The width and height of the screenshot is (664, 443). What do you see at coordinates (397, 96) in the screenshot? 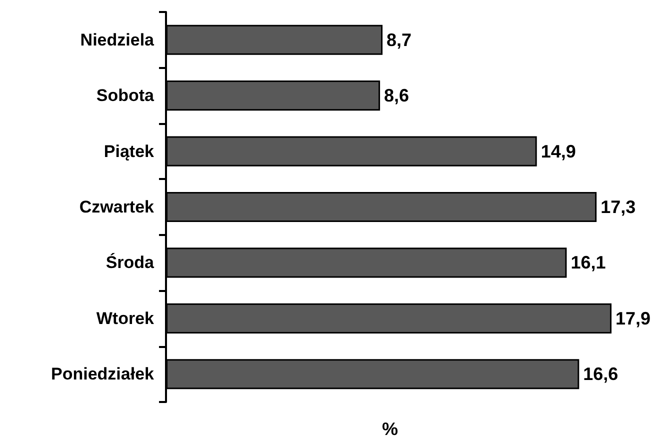
I see `data-label: 8,6` at bounding box center [397, 96].